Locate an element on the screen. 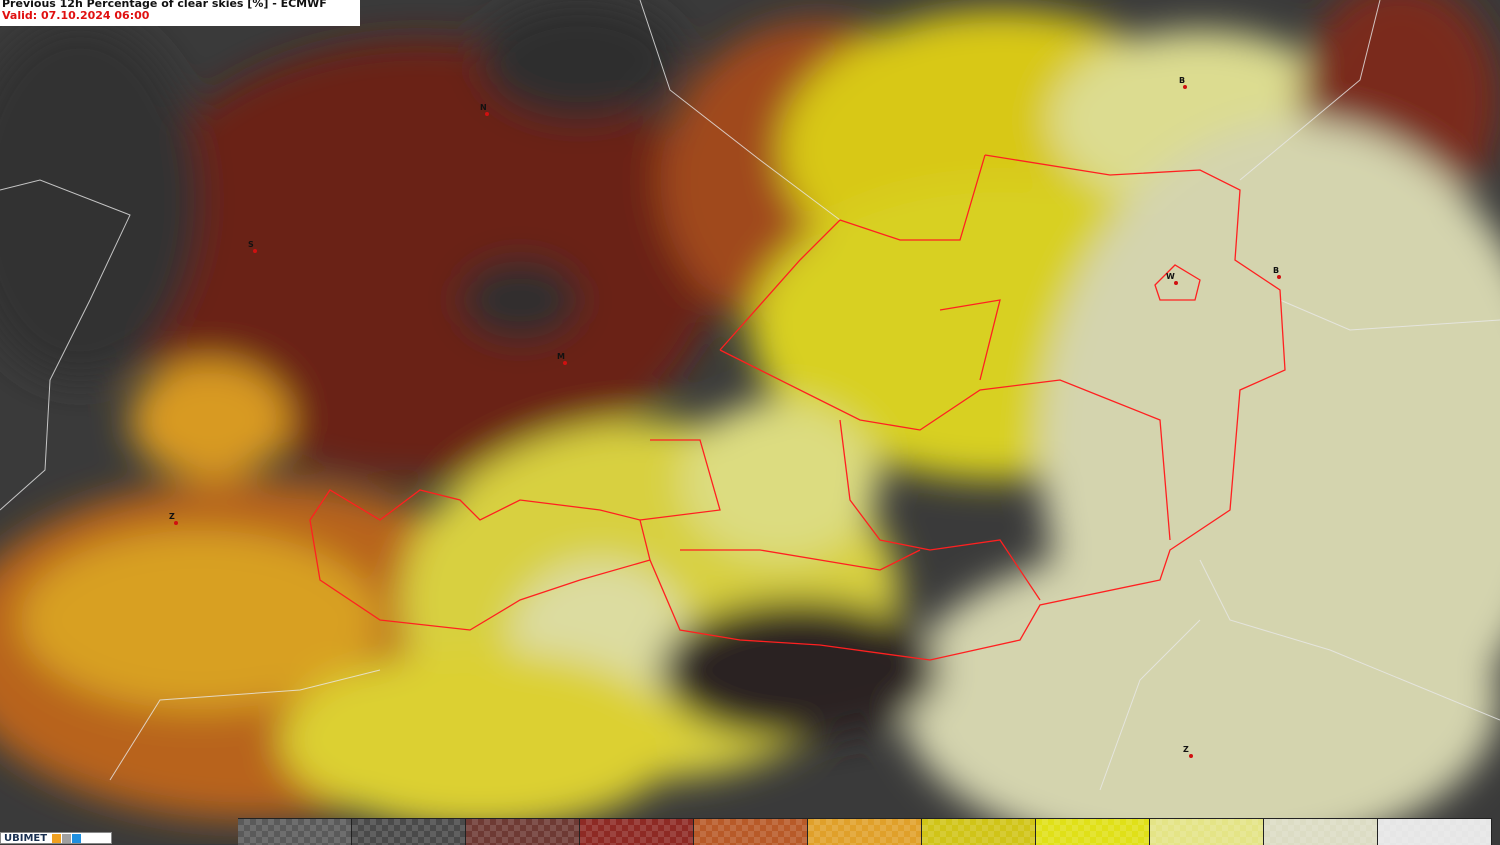 The width and height of the screenshot is (1500, 845). ubimet-logo: UBIMET is located at coordinates (56, 838).